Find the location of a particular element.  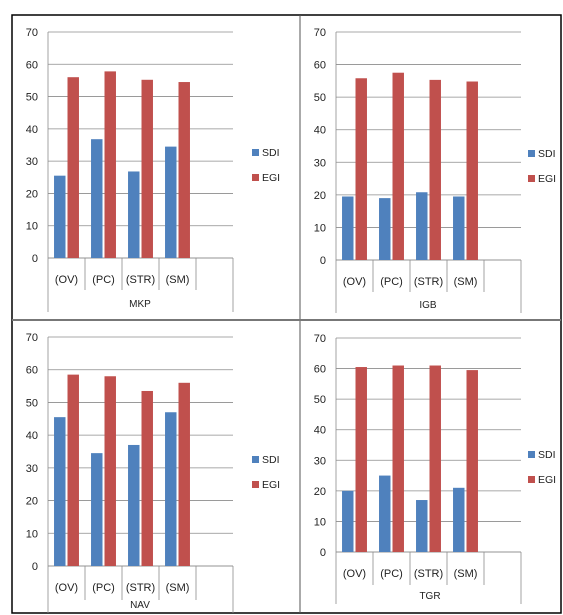

x-axis-label: MKP is located at coordinates (140, 304).